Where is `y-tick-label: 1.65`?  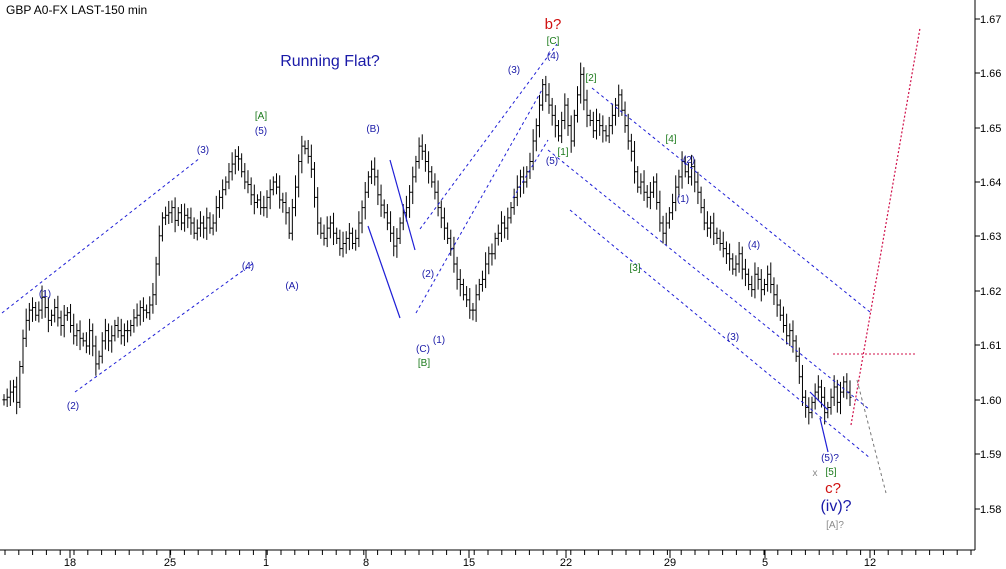 y-tick-label: 1.65 is located at coordinates (990, 129).